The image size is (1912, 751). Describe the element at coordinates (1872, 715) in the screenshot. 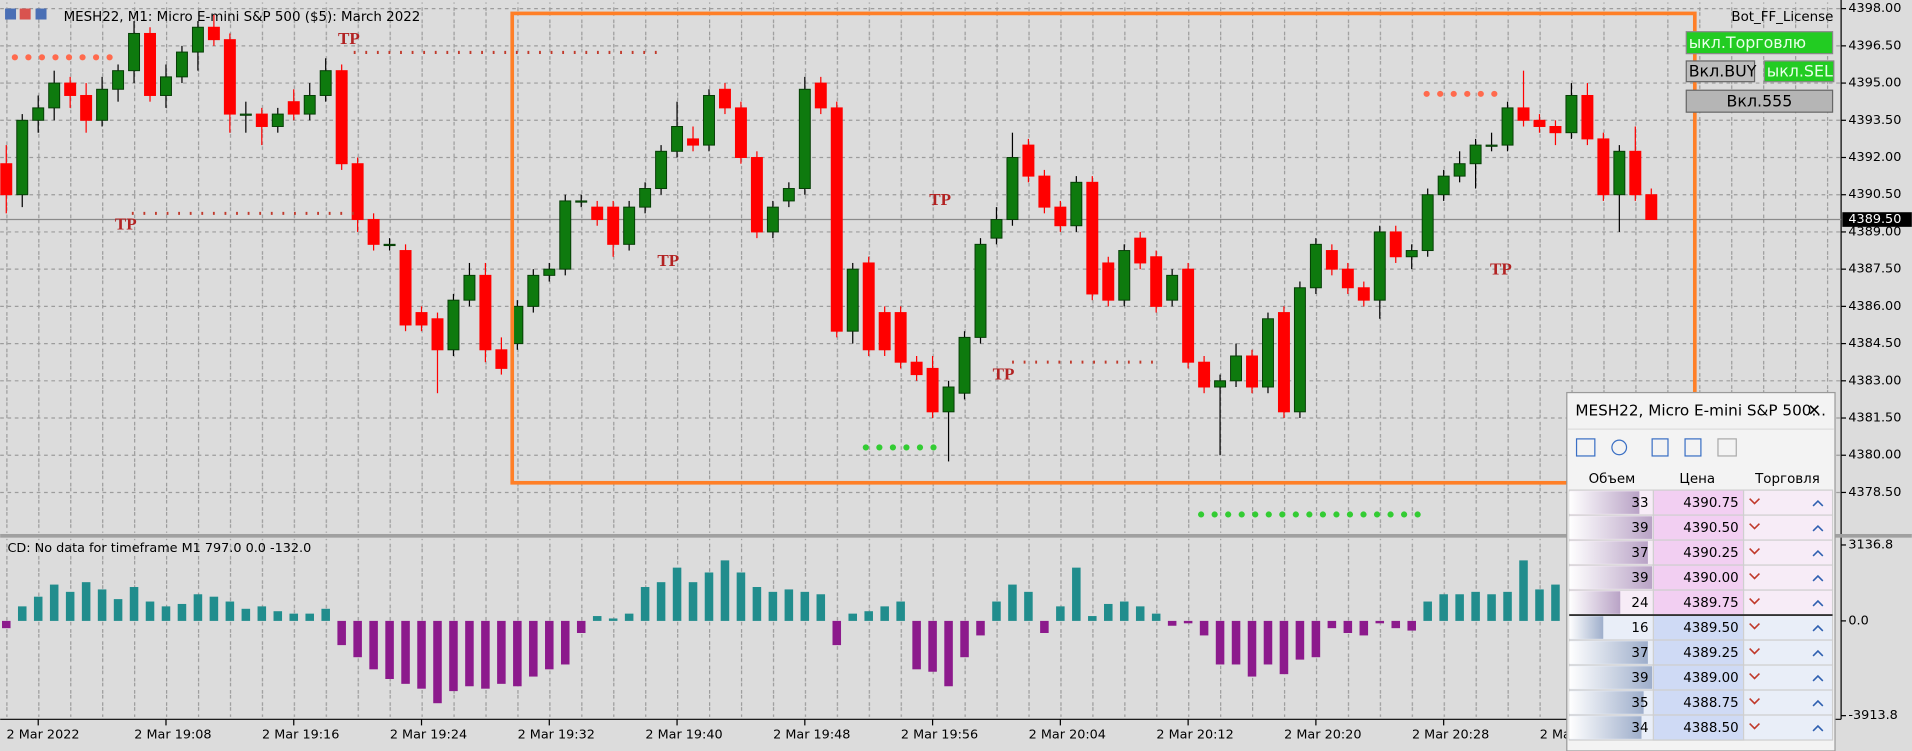

I see `y2-tick-label: -3913.8` at that location.